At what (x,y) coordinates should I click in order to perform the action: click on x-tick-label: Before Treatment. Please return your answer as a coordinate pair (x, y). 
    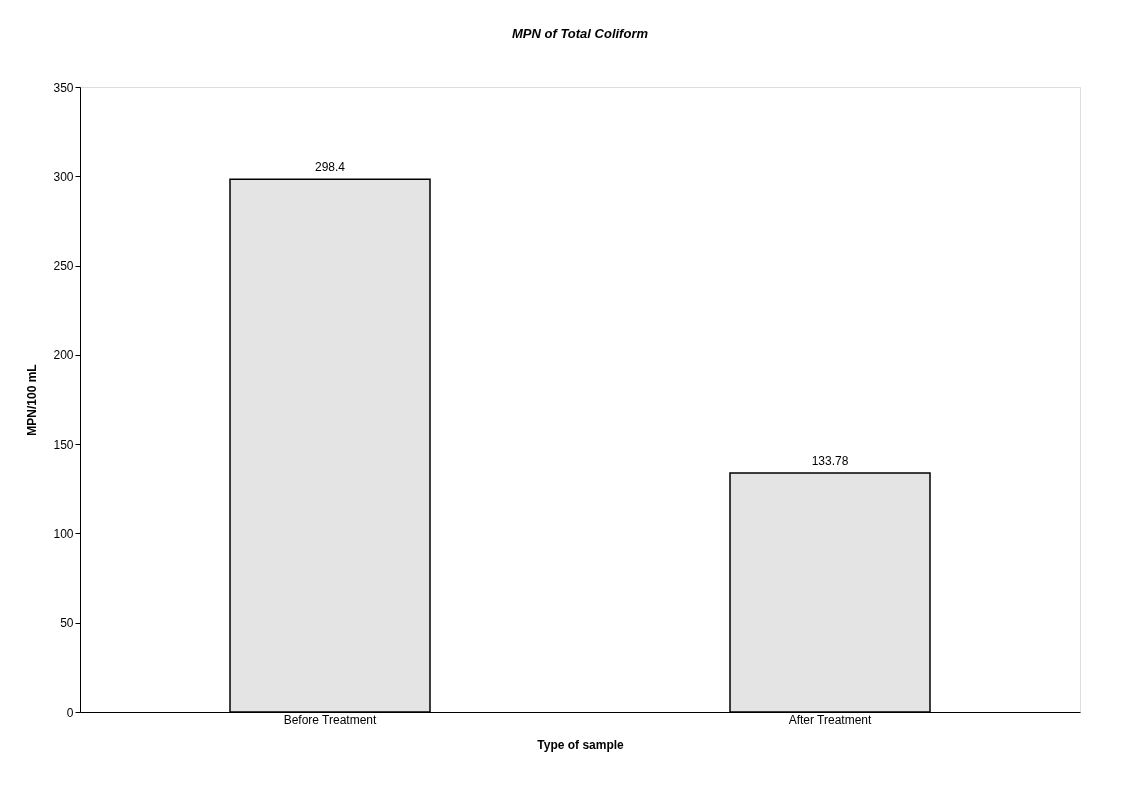
    Looking at the image, I should click on (330, 719).